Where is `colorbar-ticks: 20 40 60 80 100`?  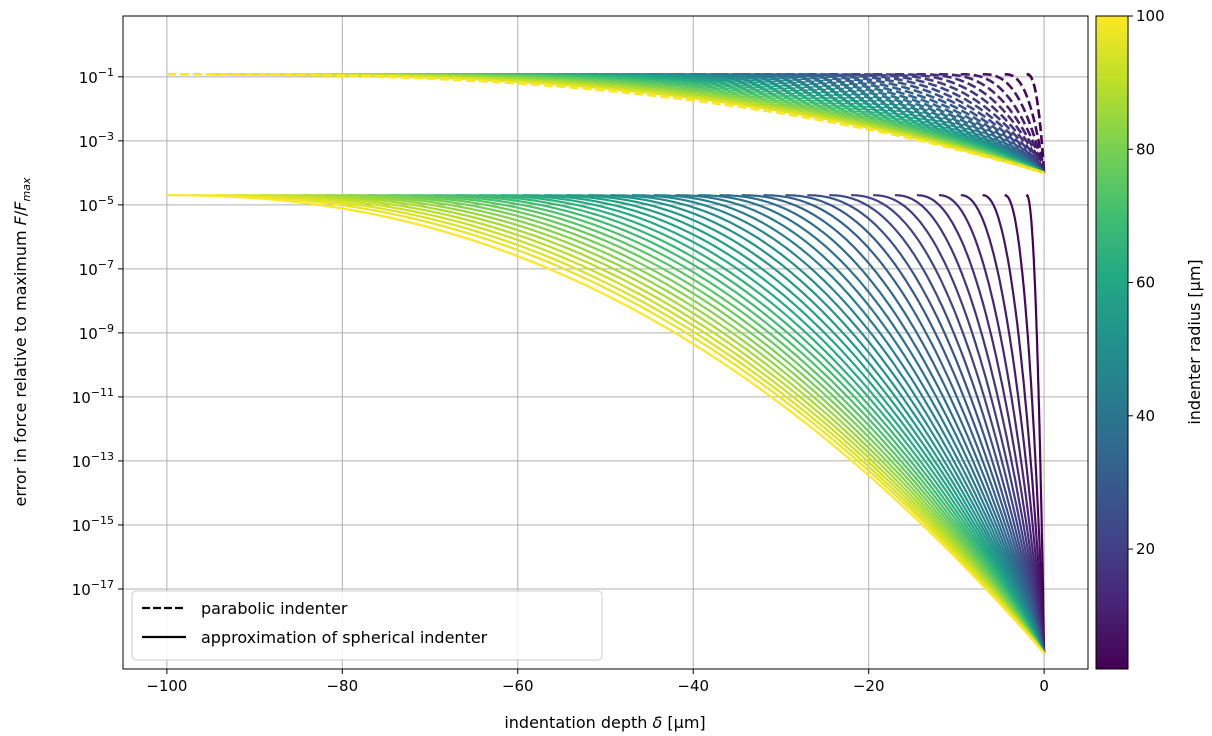 colorbar-ticks: 20 40 60 80 100 is located at coordinates (1146, 282).